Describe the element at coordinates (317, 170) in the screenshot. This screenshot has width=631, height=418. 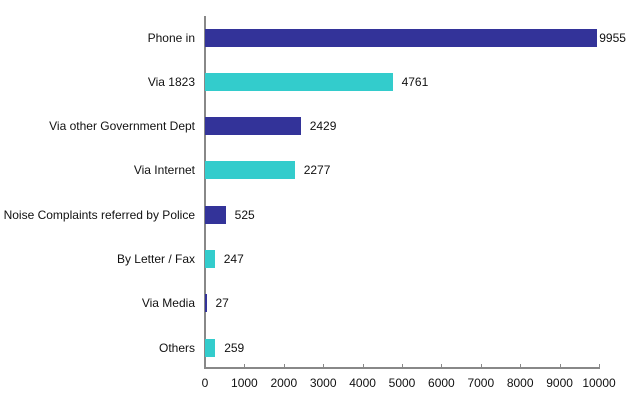
I see `value-label: 2277` at that location.